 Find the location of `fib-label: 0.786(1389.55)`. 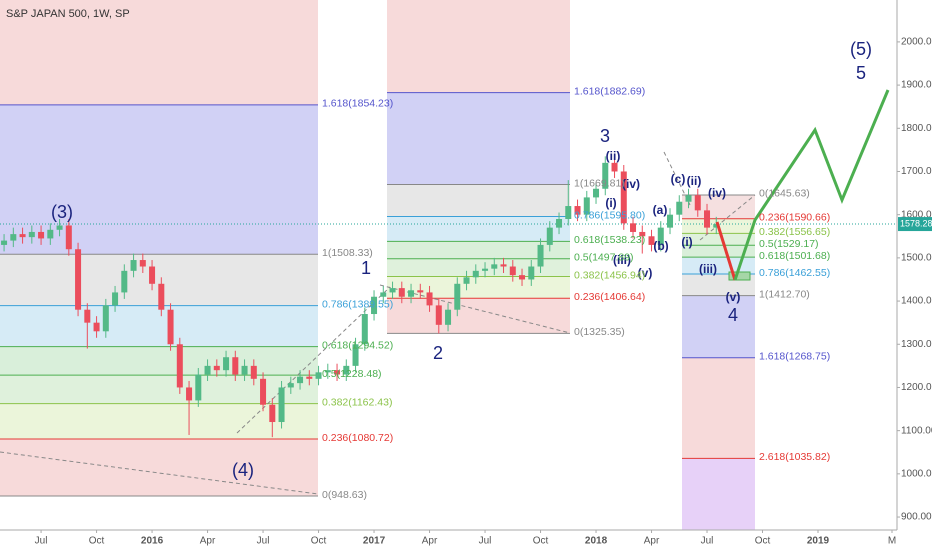

fib-label: 0.786(1389.55) is located at coordinates (357, 304).